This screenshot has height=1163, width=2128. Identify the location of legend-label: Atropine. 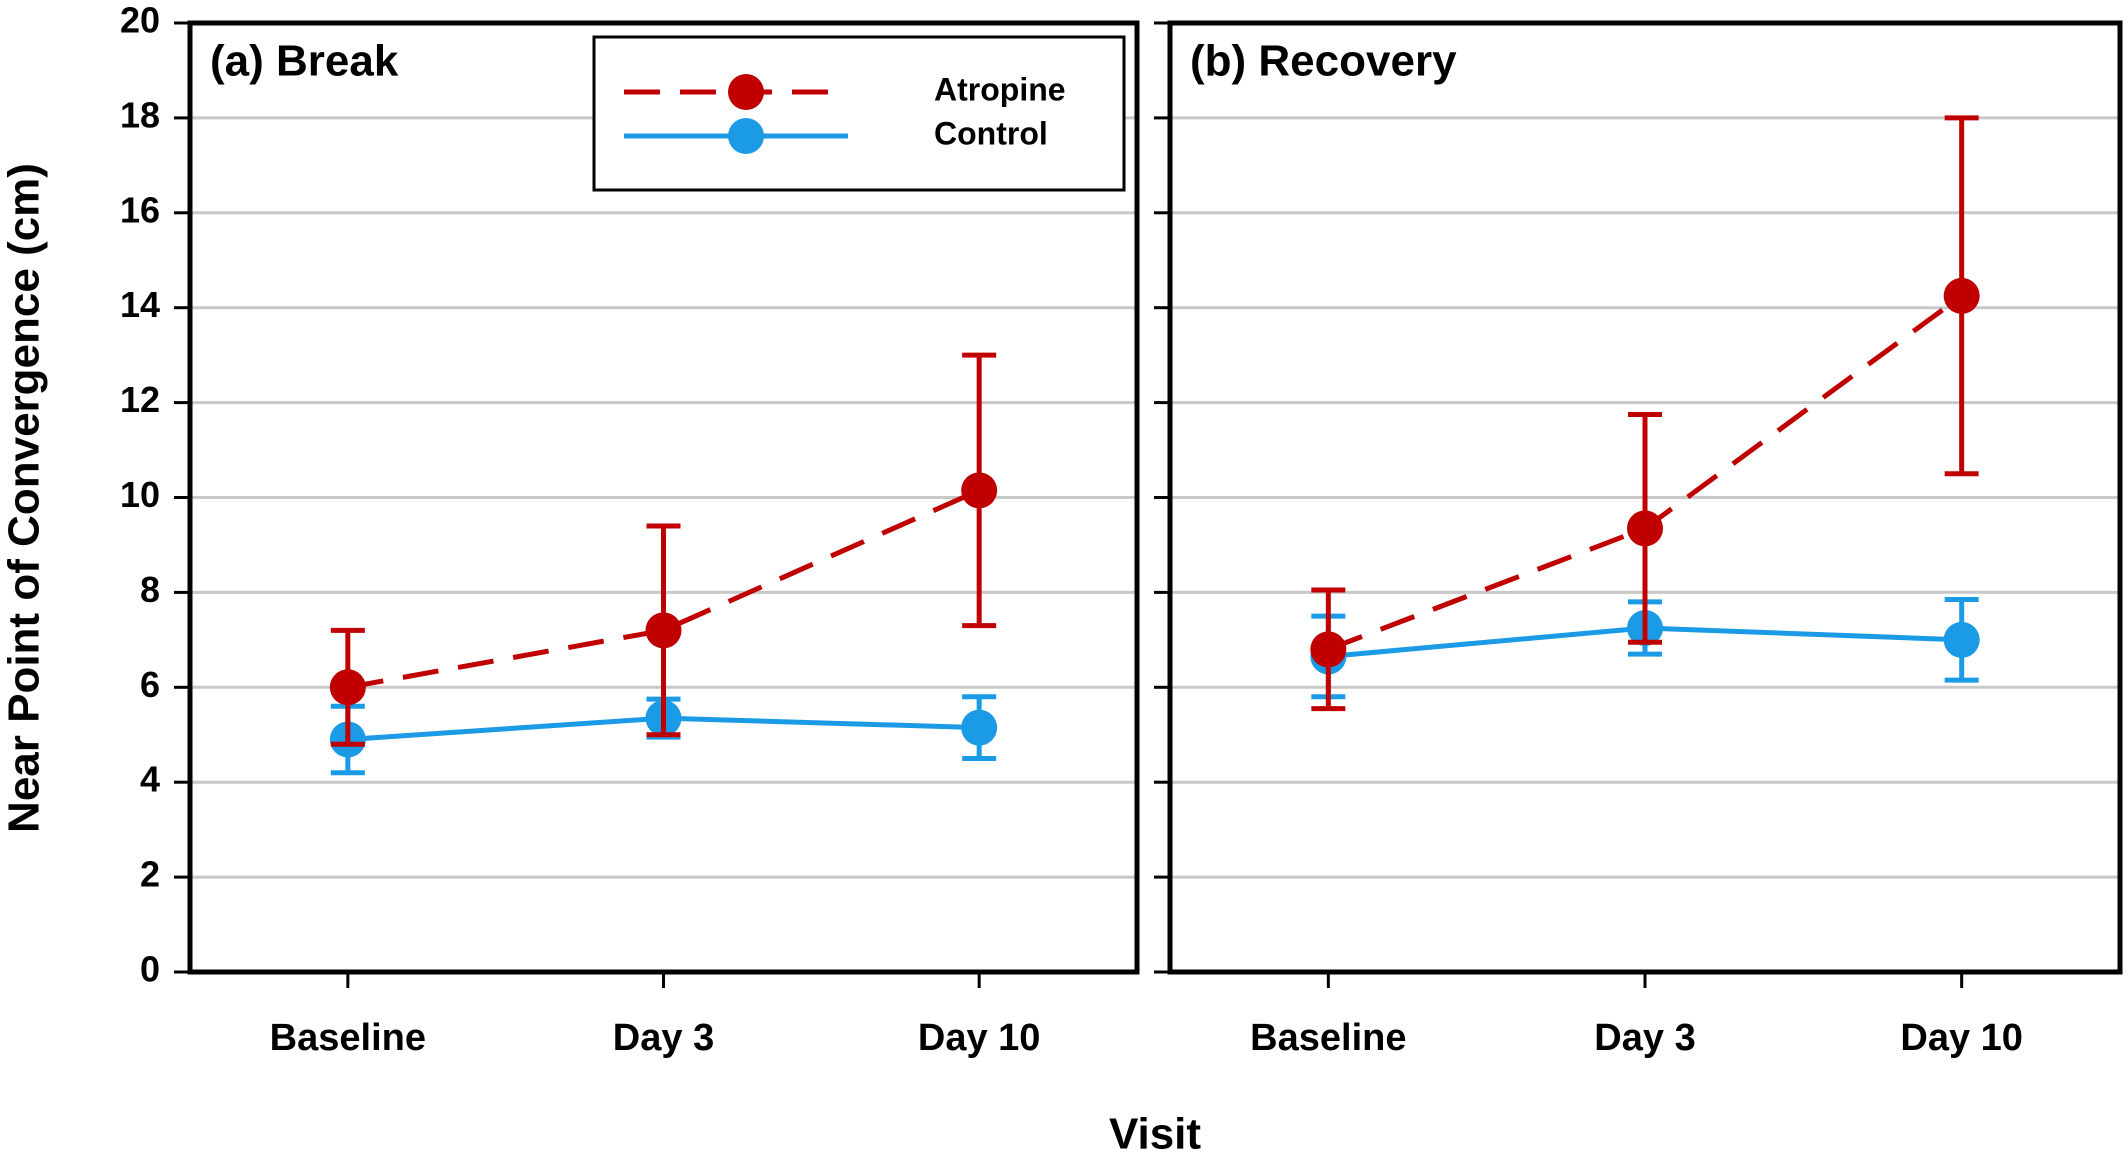
(1000, 89).